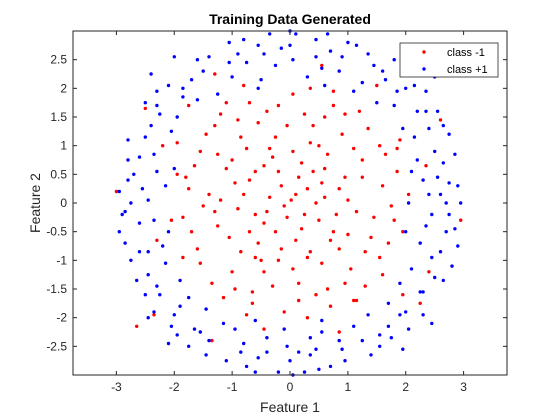  Describe the element at coordinates (290, 407) in the screenshot. I see `x-axis-label: Feature 1` at that location.